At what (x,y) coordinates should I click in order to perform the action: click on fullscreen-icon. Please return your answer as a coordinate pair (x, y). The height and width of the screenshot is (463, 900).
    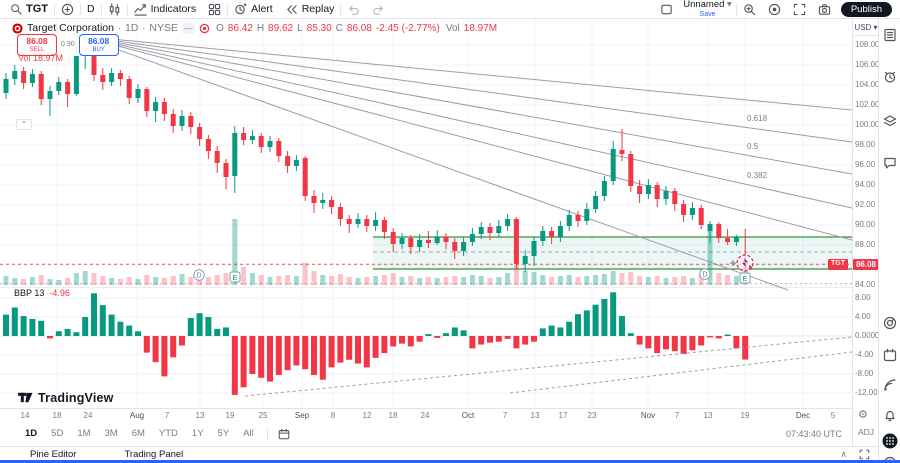
    Looking at the image, I should click on (799, 9).